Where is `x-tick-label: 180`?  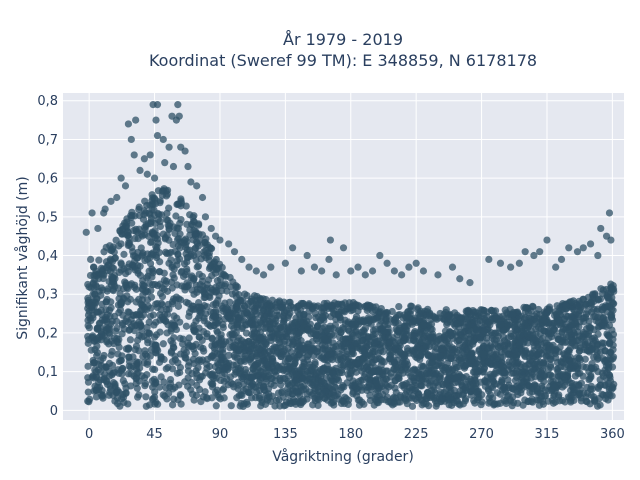
x-tick-label: 180 is located at coordinates (350, 434).